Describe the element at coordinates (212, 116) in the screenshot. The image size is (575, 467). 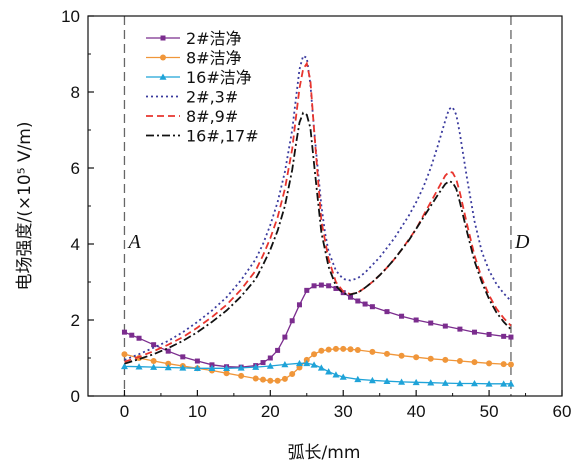
I see `legend-label-4: 8#,9#` at that location.